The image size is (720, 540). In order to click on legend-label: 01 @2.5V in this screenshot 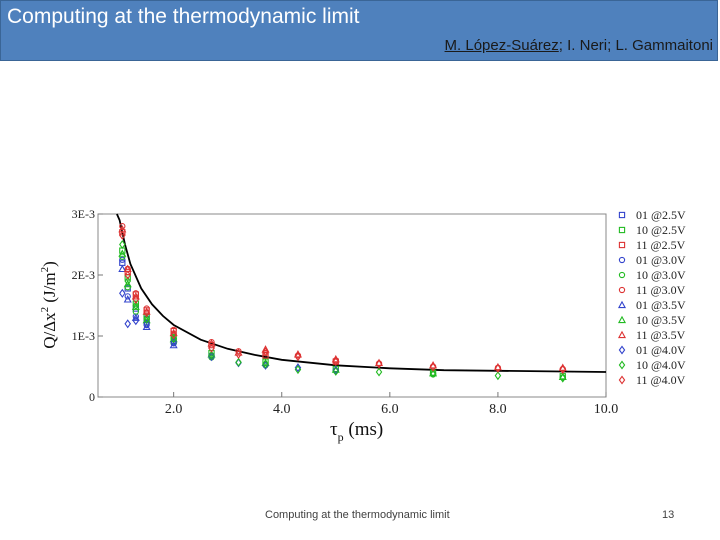, I will do `click(661, 215)`.